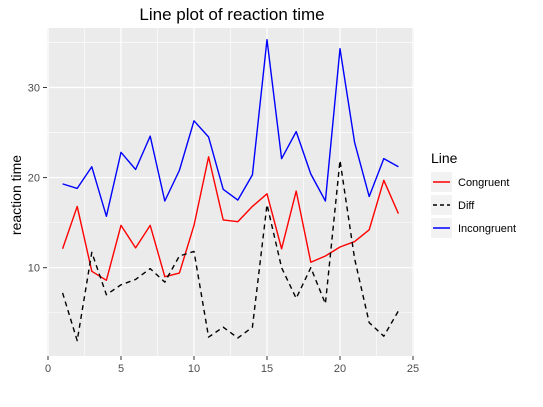 The width and height of the screenshot is (543, 407). I want to click on y-tick-label: 20, so click(34, 179).